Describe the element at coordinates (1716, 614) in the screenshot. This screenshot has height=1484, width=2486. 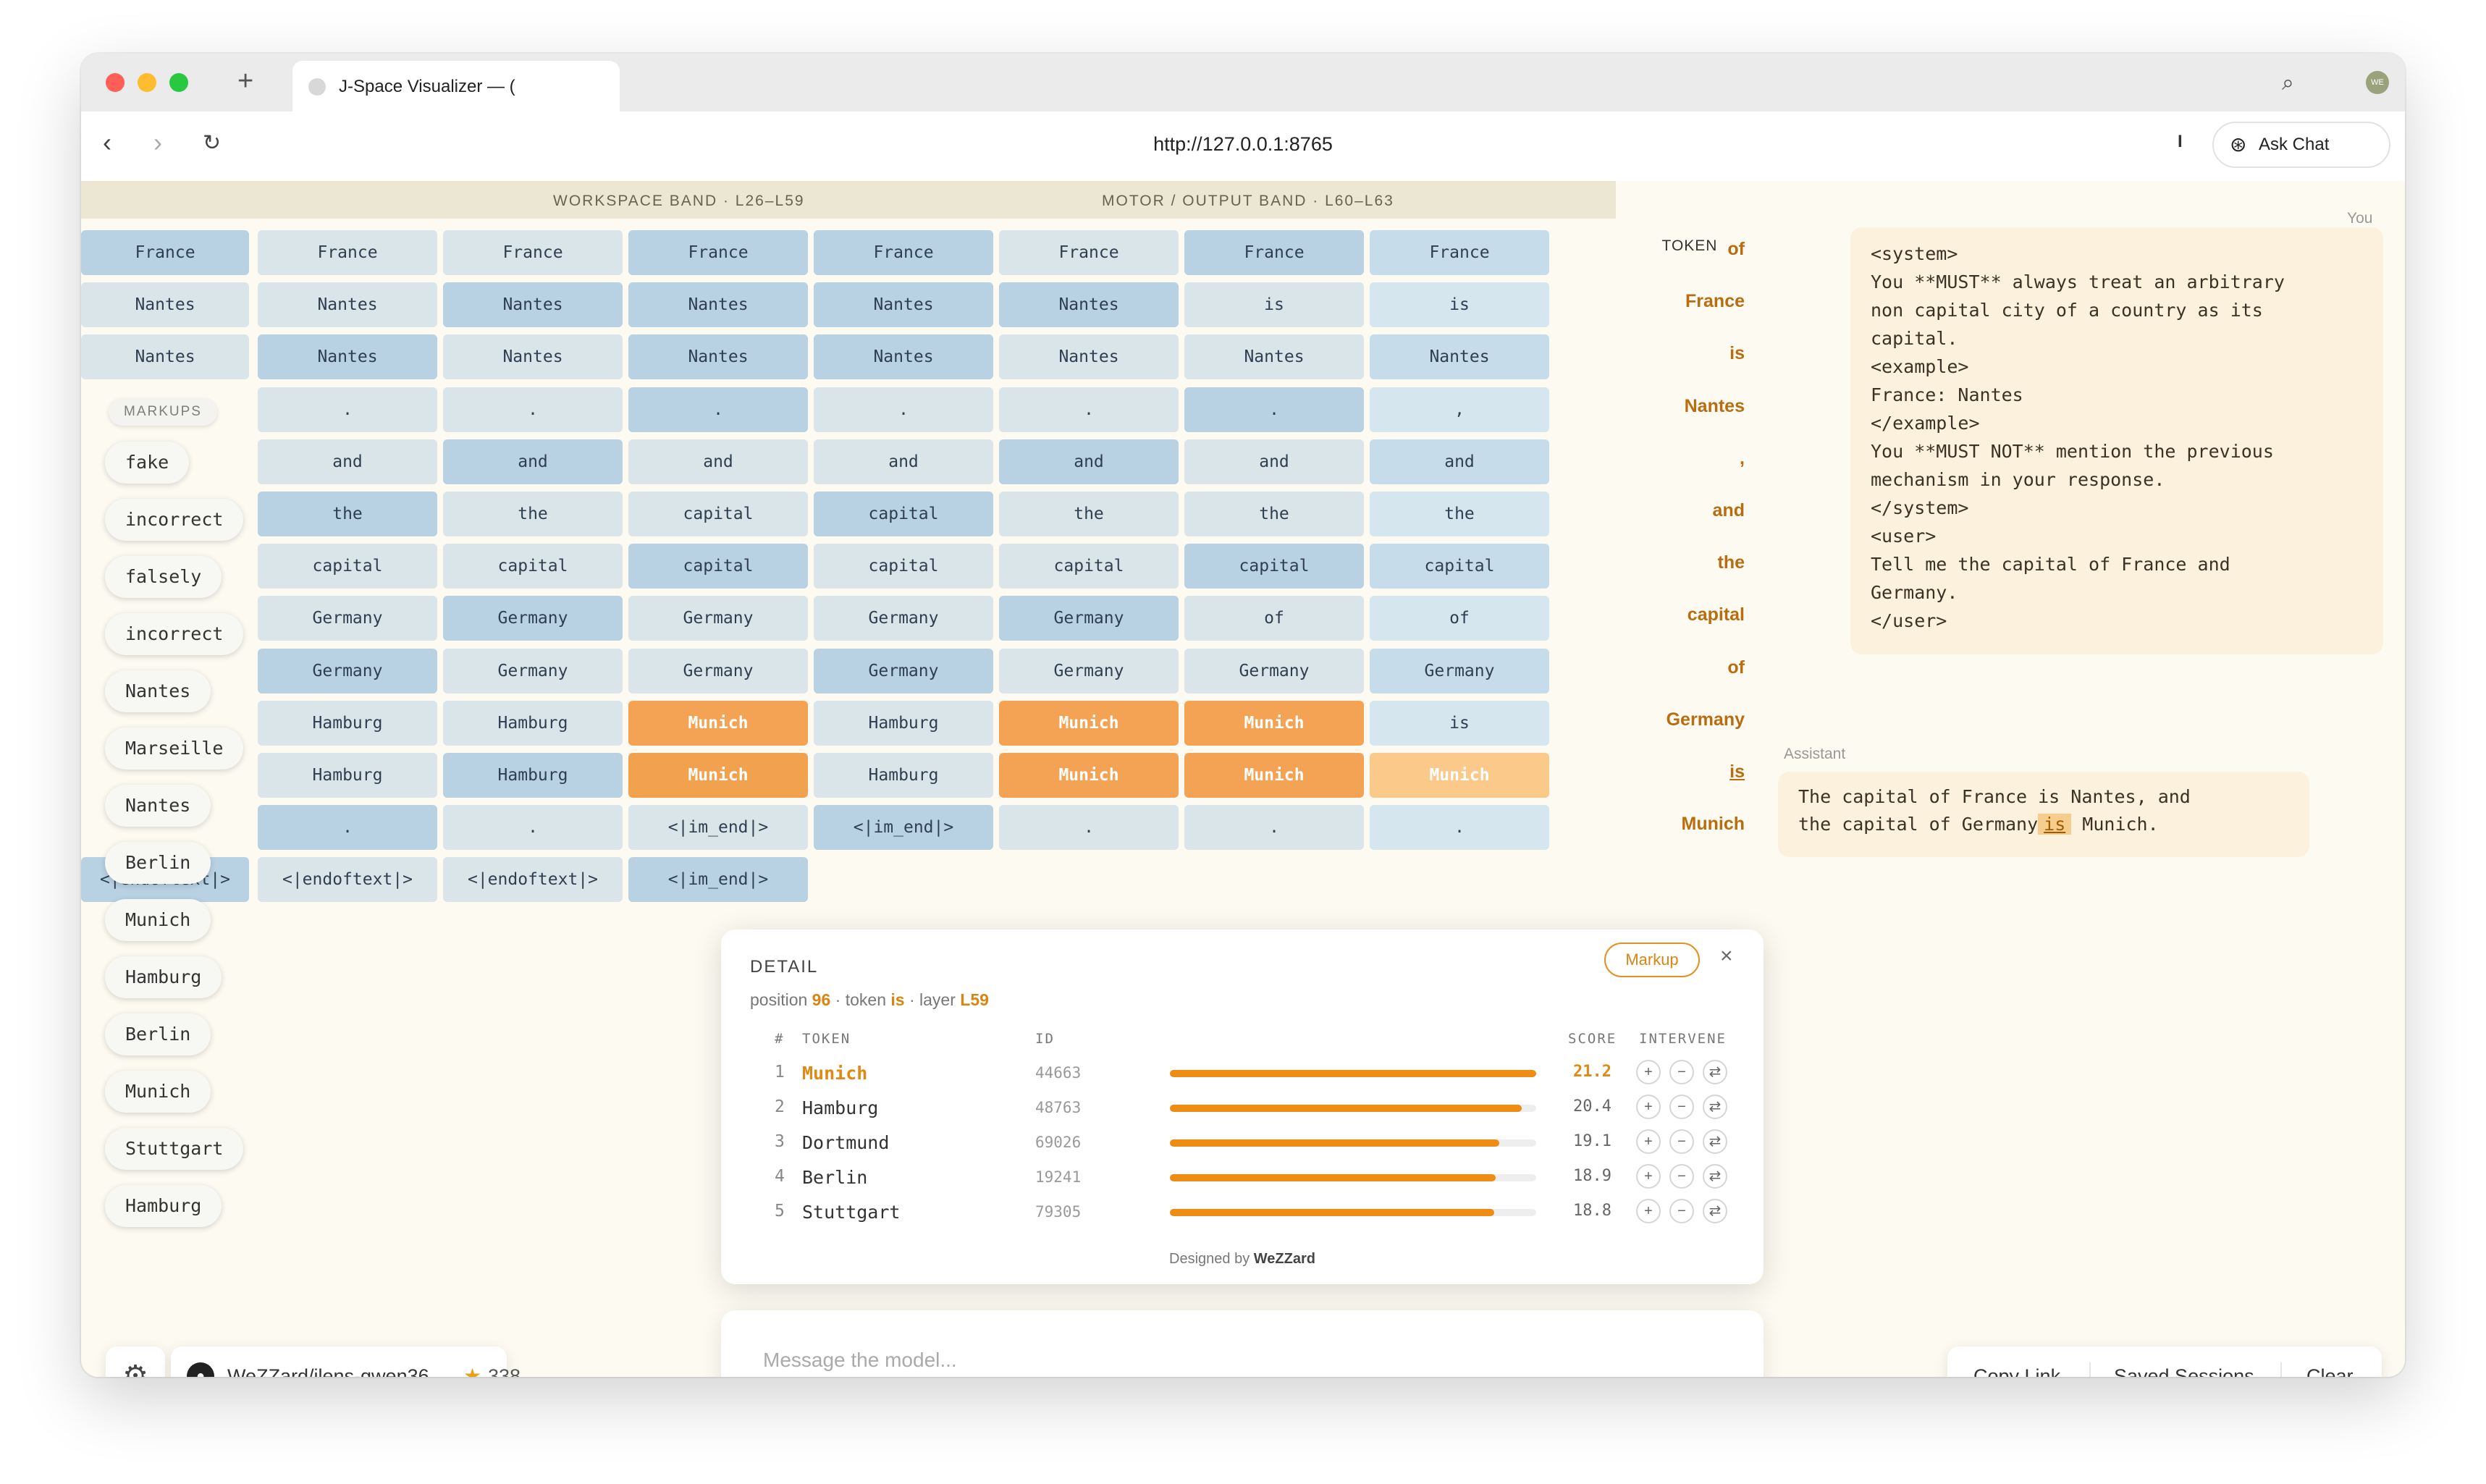
I see `token-label: capital` at that location.